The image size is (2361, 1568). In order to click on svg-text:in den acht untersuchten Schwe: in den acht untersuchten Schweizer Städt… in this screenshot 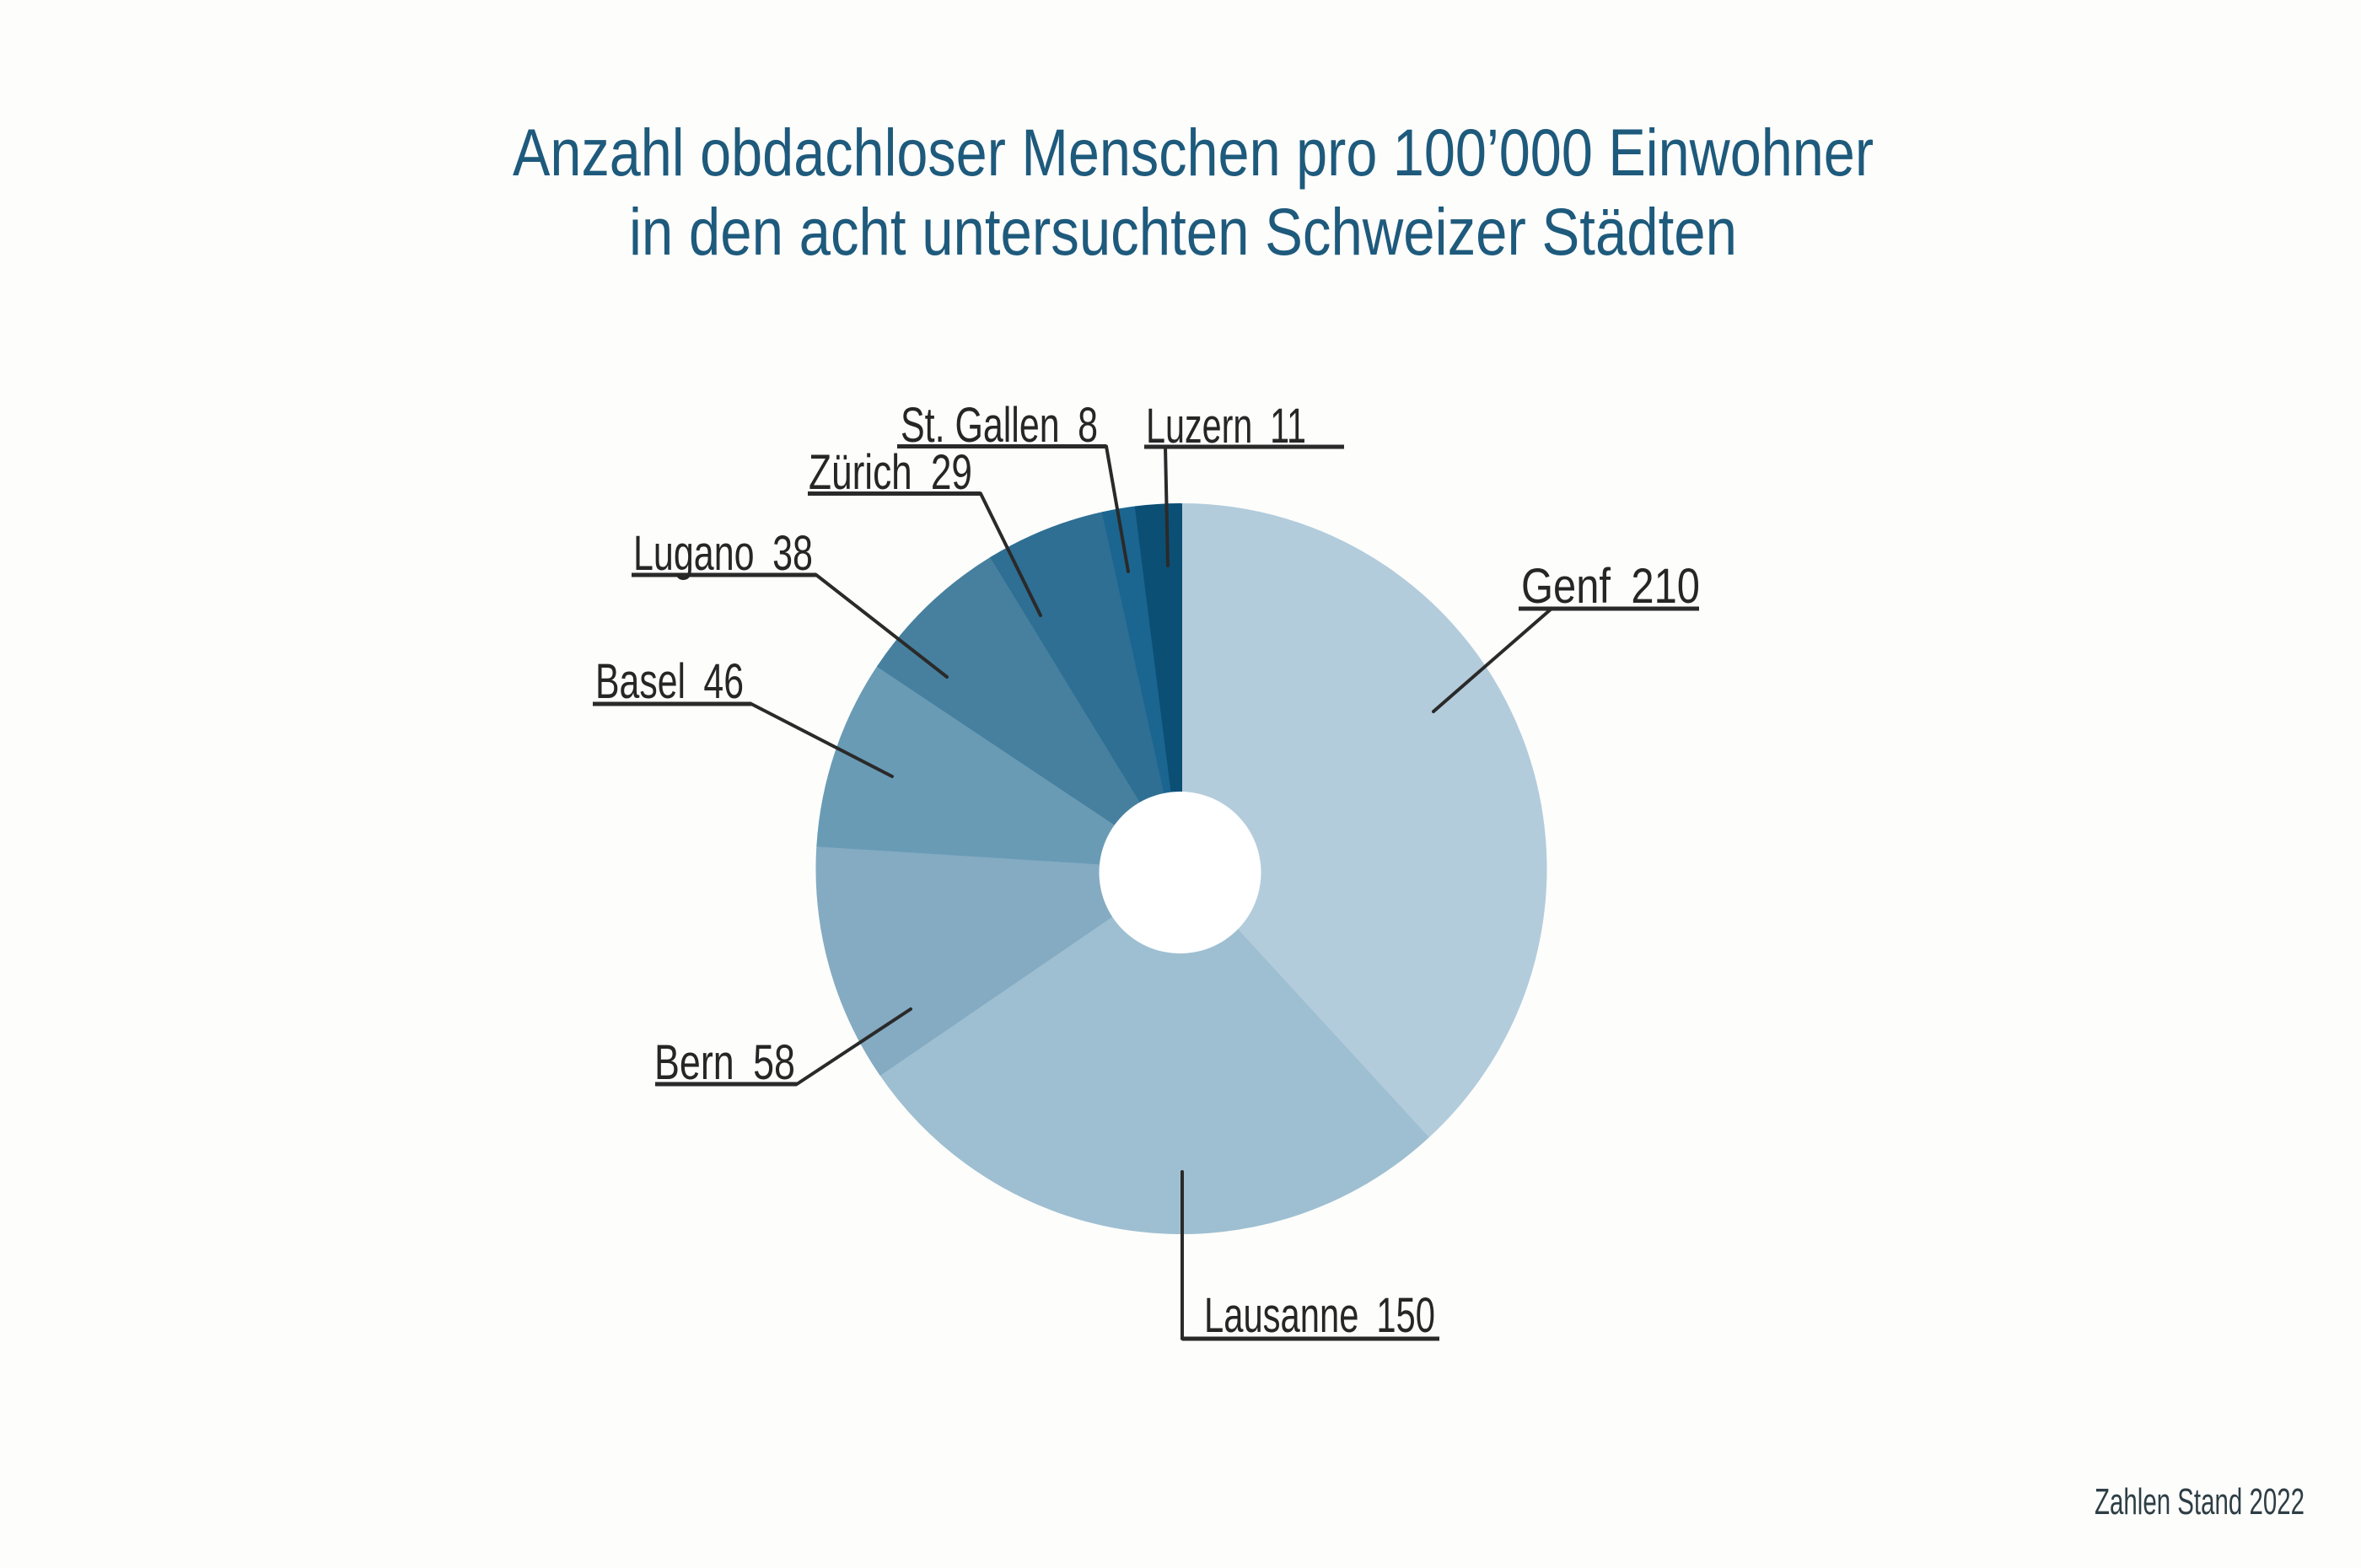, I will do `click(1183, 232)`.